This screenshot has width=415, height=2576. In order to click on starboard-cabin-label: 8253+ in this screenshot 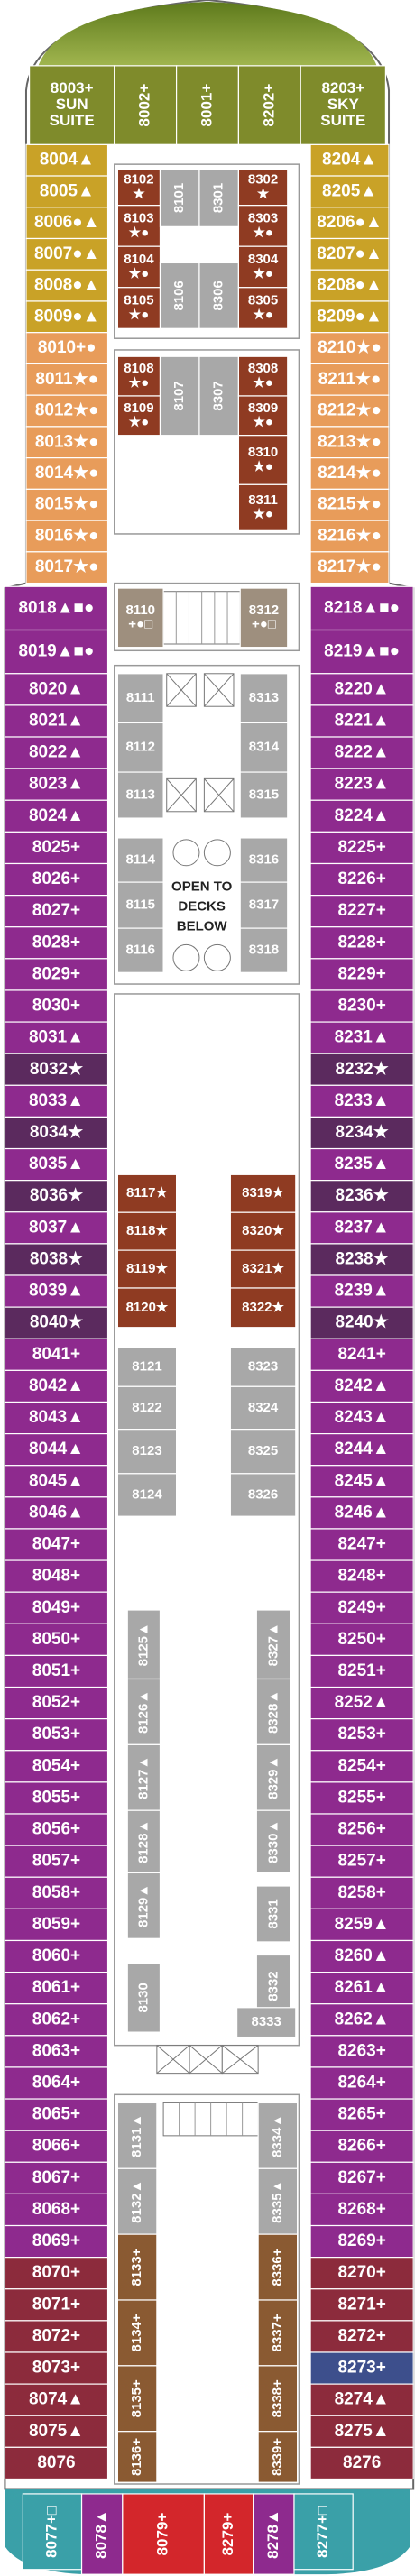, I will do `click(361, 1734)`.